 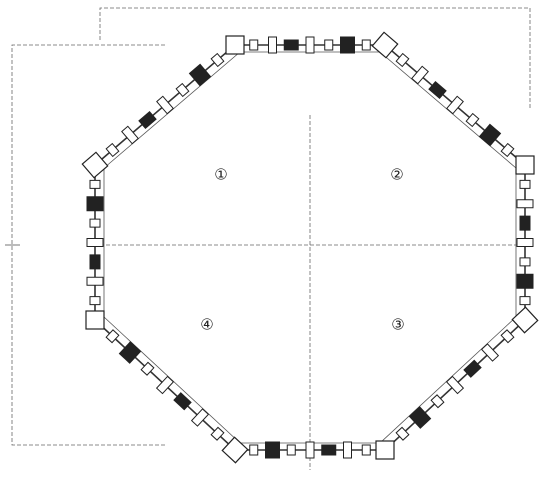 What do you see at coordinates (396, 175) in the screenshot?
I see `quadrant-label: ②` at bounding box center [396, 175].